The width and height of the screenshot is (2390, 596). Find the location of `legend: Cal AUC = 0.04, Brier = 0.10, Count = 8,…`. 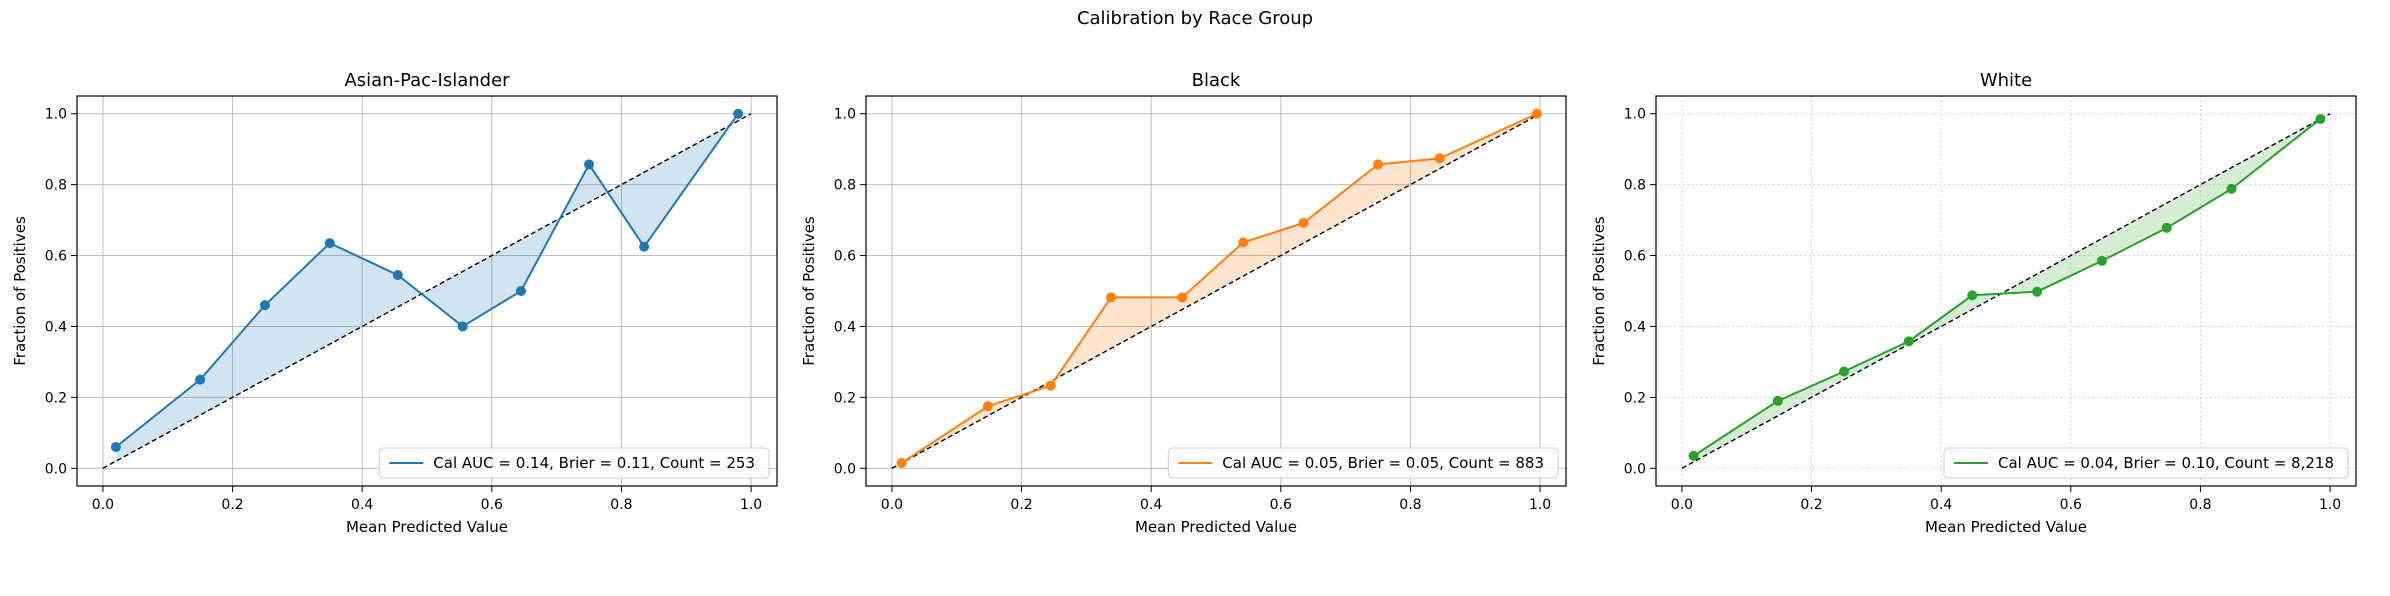

legend: Cal AUC = 0.04, Brier = 0.10, Count = 8,… is located at coordinates (2146, 463).